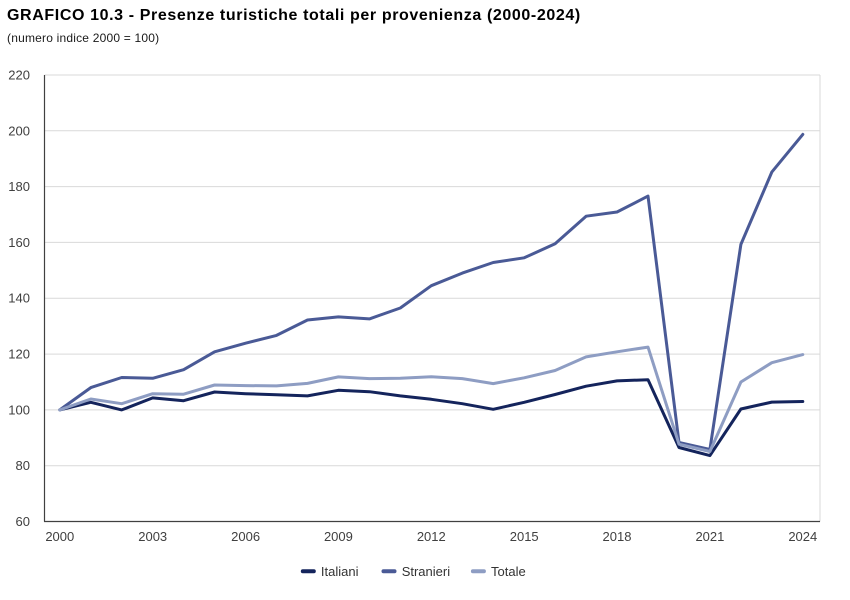 The image size is (850, 600). I want to click on svg-text: 220, so click(19, 75).